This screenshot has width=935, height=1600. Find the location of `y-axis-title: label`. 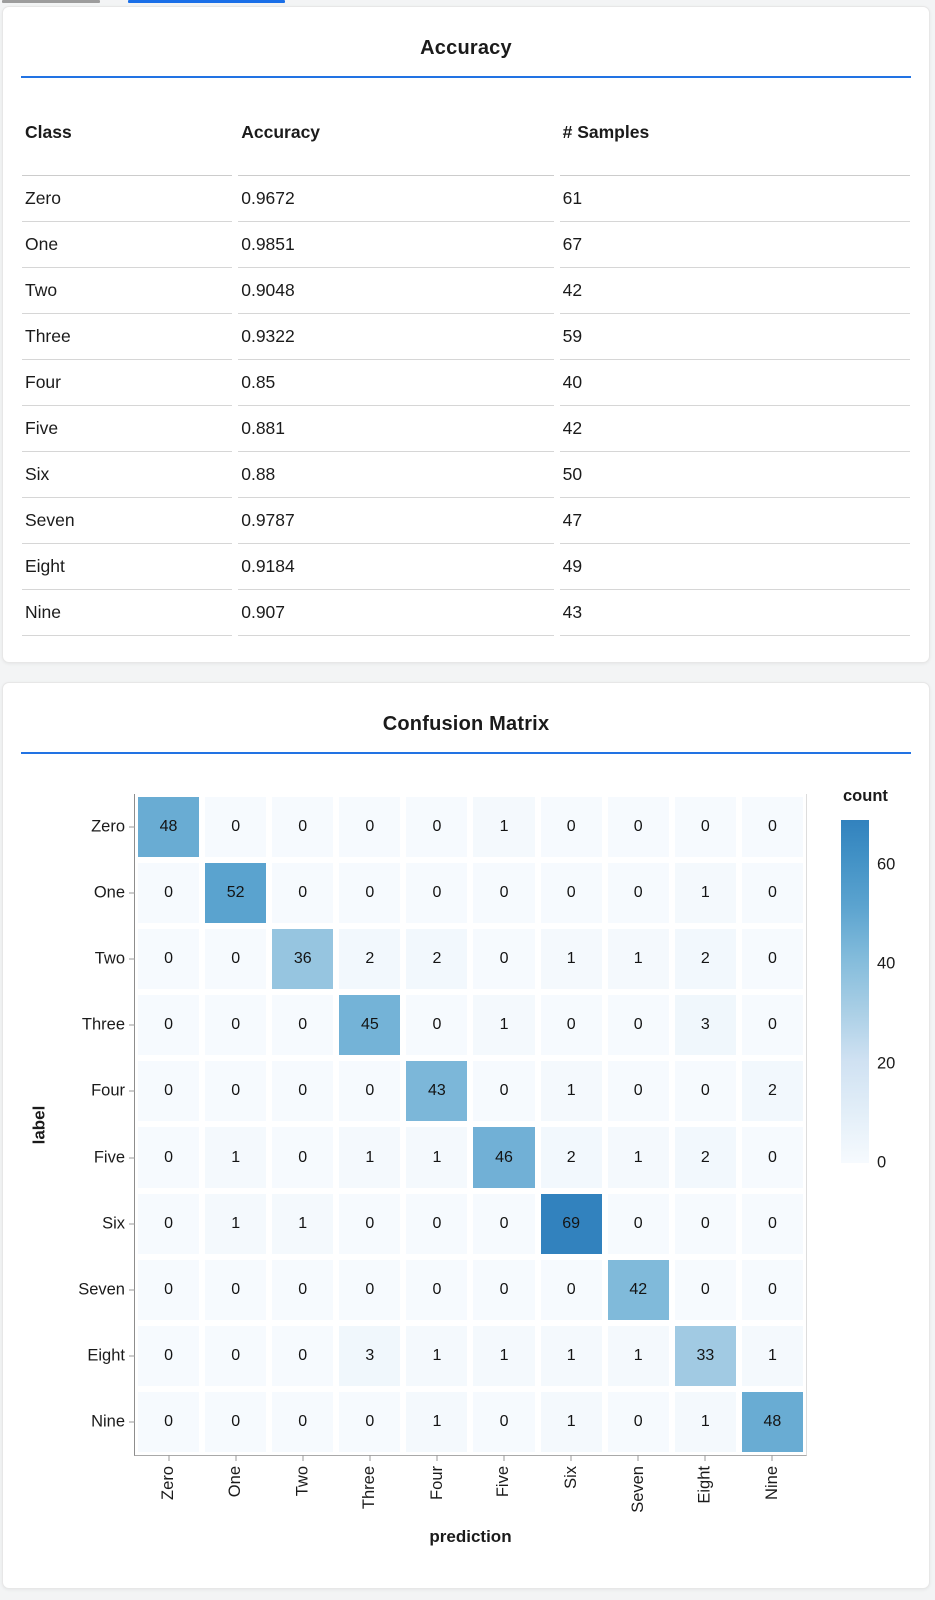

y-axis-title: label is located at coordinates (38, 1125).